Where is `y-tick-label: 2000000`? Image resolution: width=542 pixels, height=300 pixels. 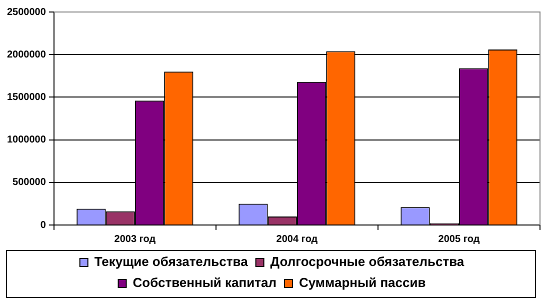 y-tick-label: 2000000 is located at coordinates (26, 54).